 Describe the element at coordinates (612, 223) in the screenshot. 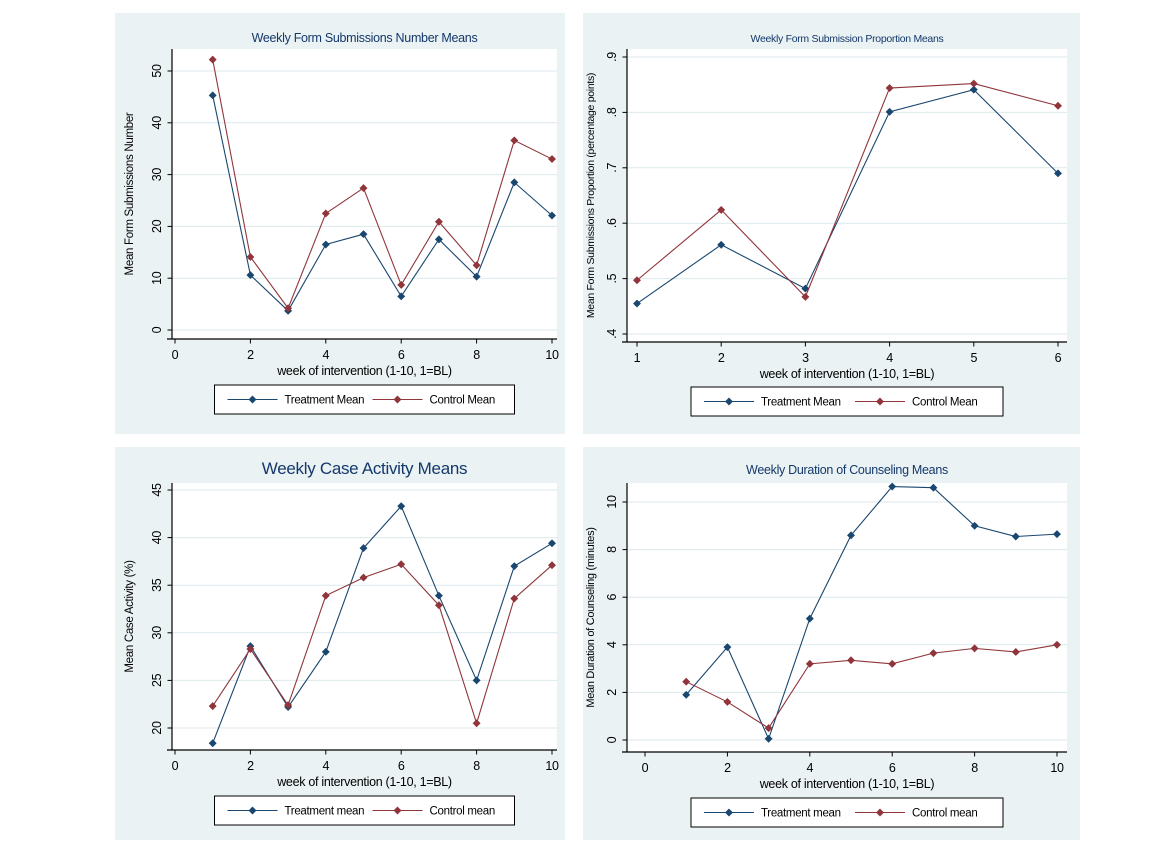

I see `y-tick-label: .6` at that location.